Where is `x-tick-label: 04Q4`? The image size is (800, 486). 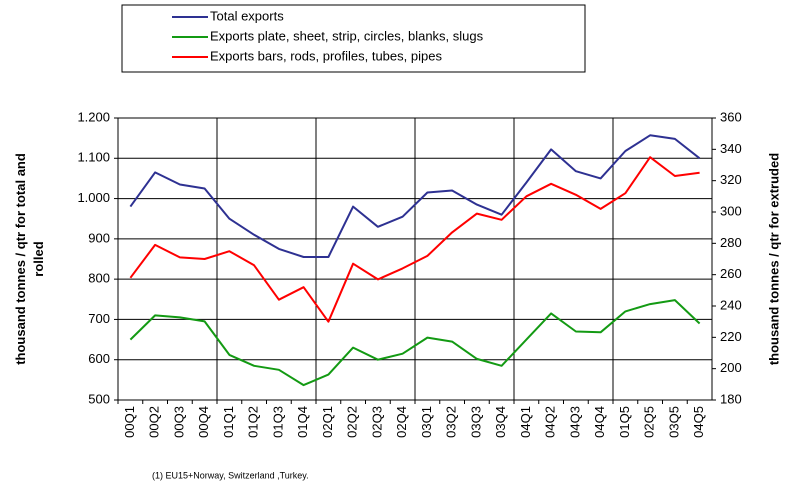 x-tick-label: 04Q4 is located at coordinates (599, 422).